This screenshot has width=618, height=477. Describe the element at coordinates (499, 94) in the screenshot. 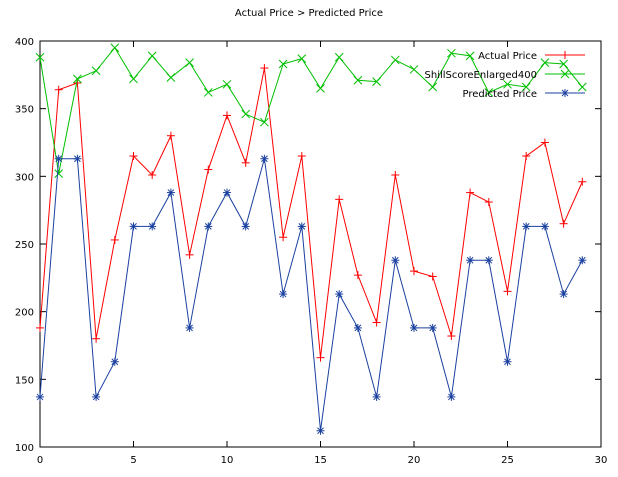

I see `legend-label: Predicted Price` at that location.